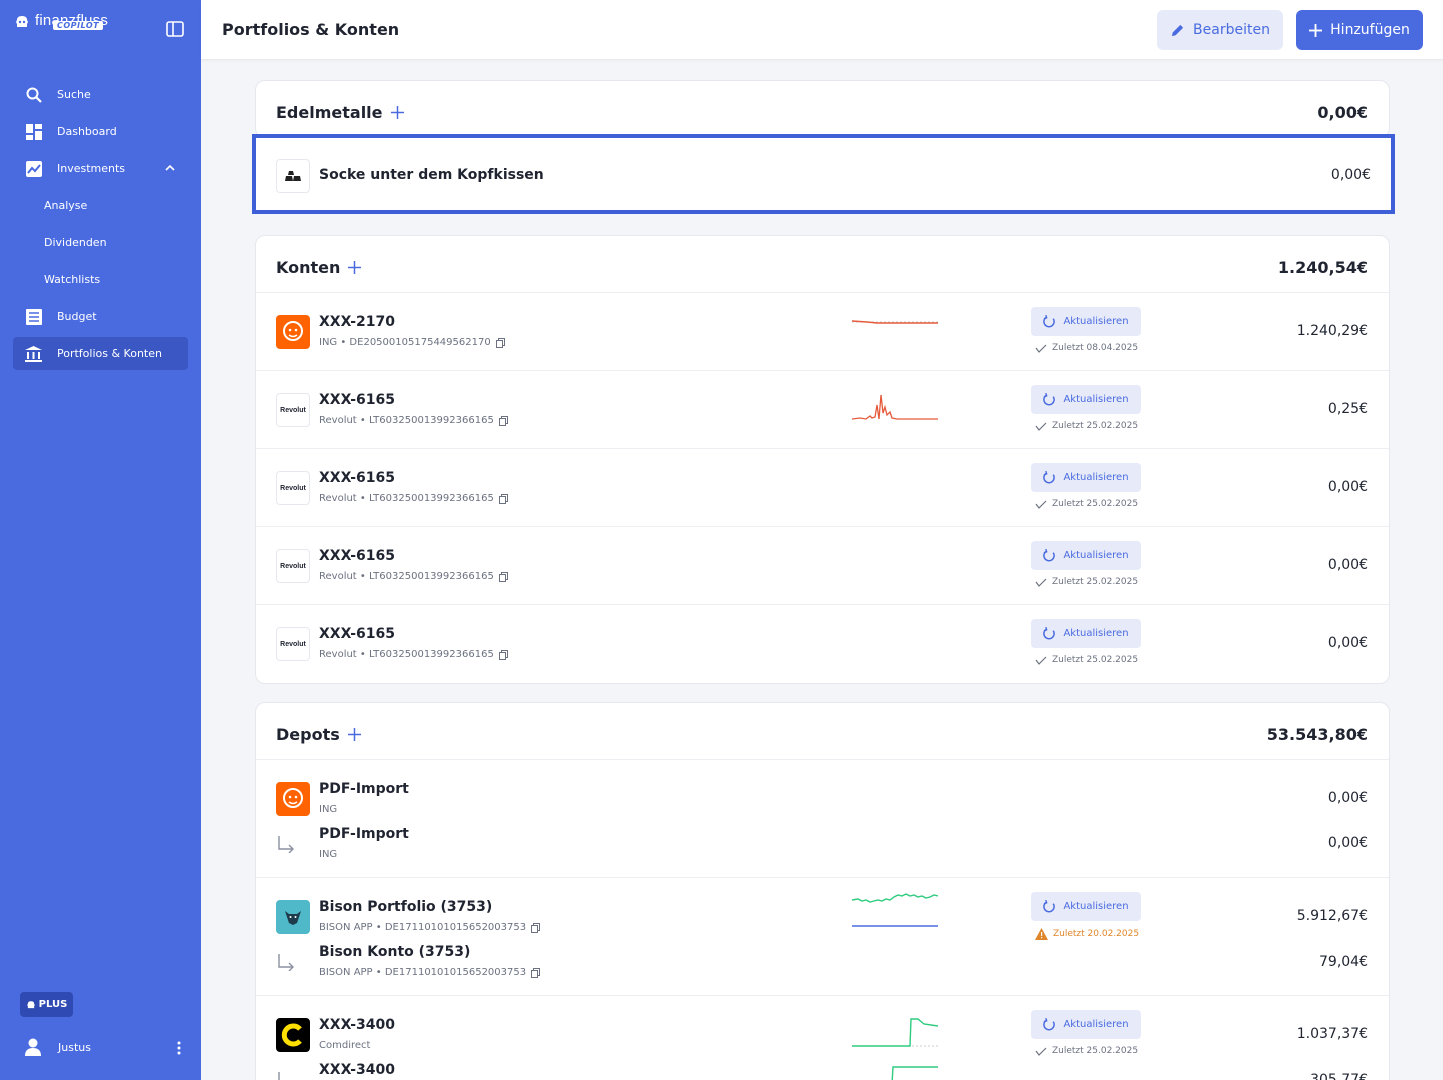  I want to click on depots-header: Depots 53.543,80€, so click(822, 731).